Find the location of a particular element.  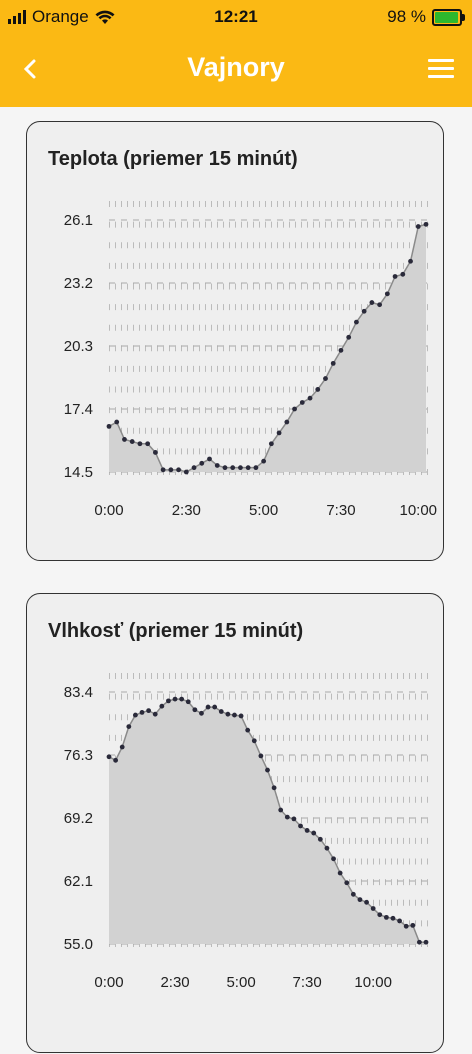

hamburger-menu-icon is located at coordinates (441, 69).